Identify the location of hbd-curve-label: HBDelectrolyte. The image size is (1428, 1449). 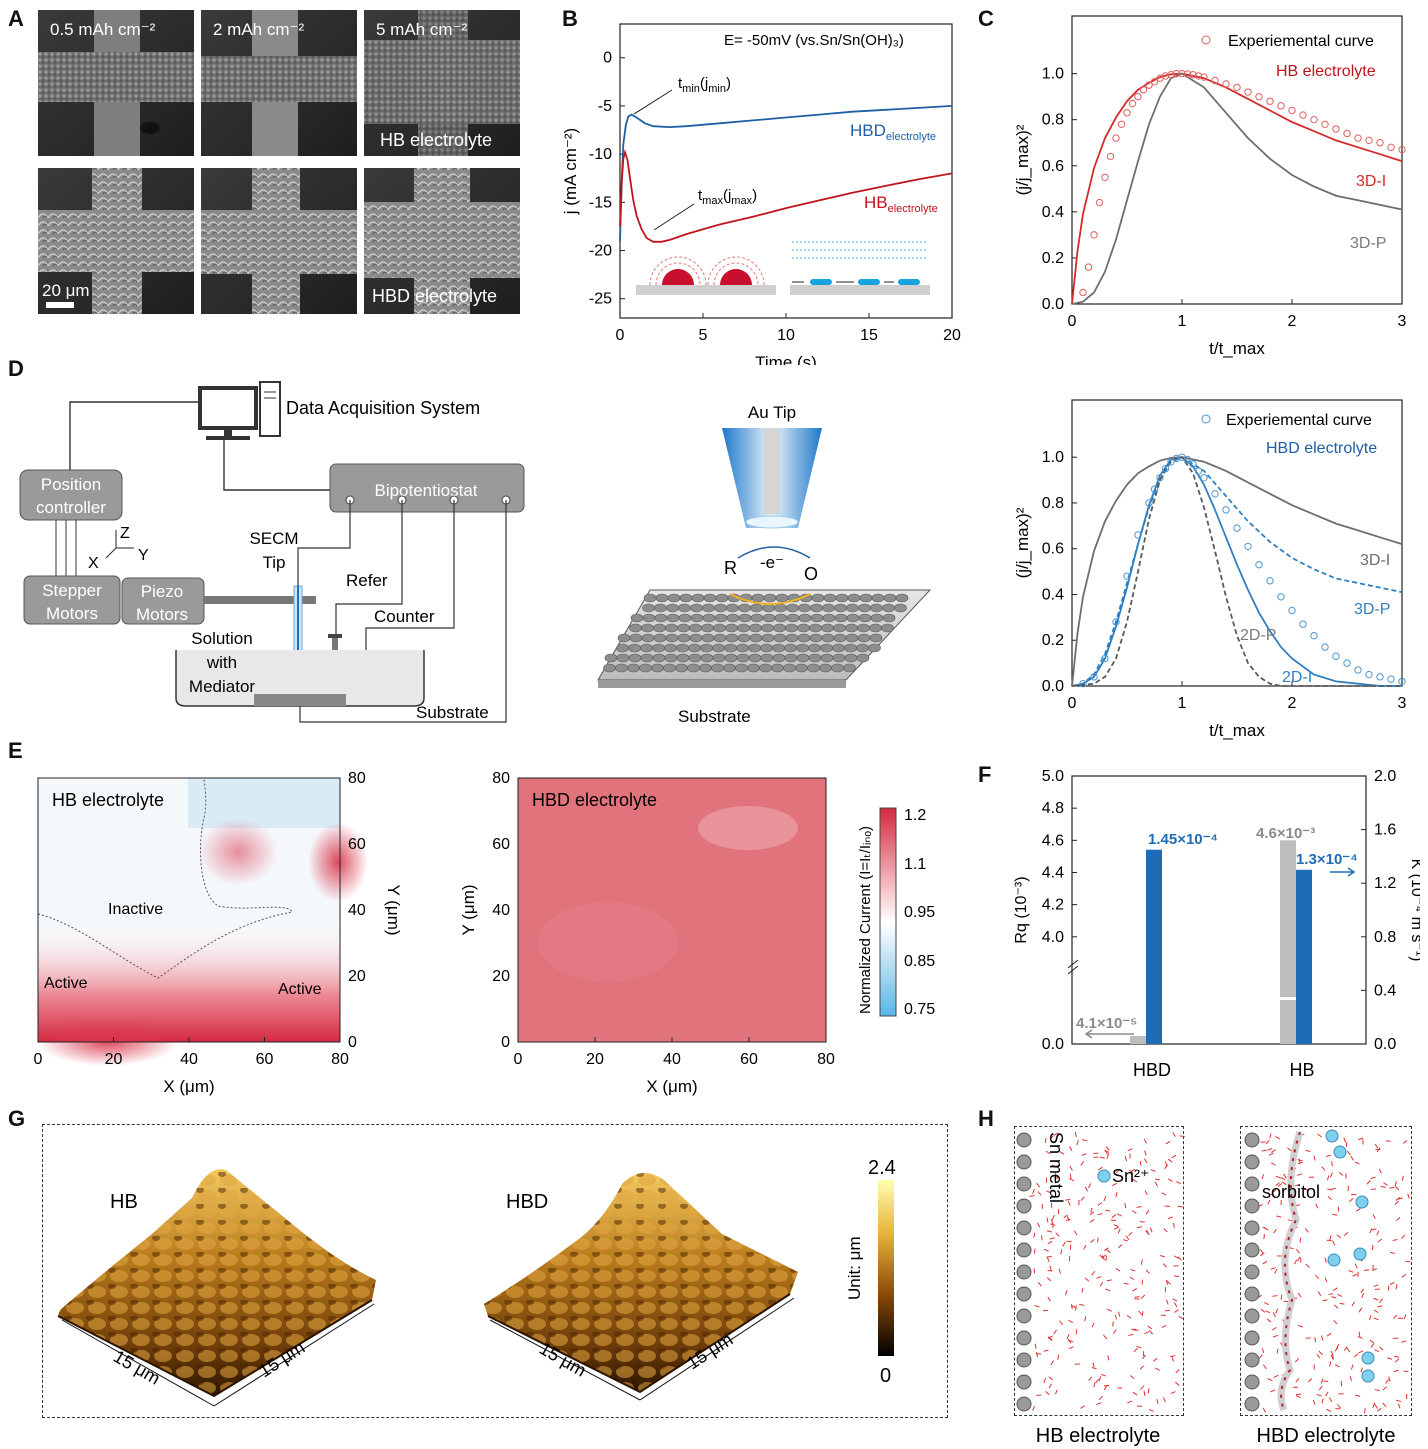
(893, 132).